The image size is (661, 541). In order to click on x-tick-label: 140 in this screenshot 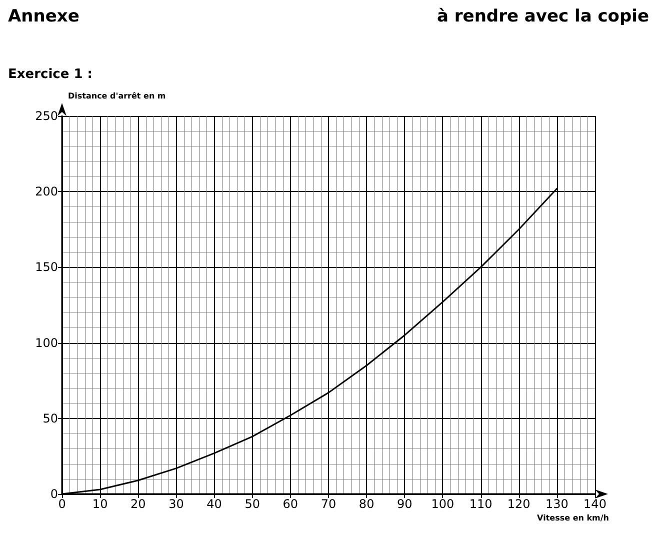, I will do `click(595, 504)`.